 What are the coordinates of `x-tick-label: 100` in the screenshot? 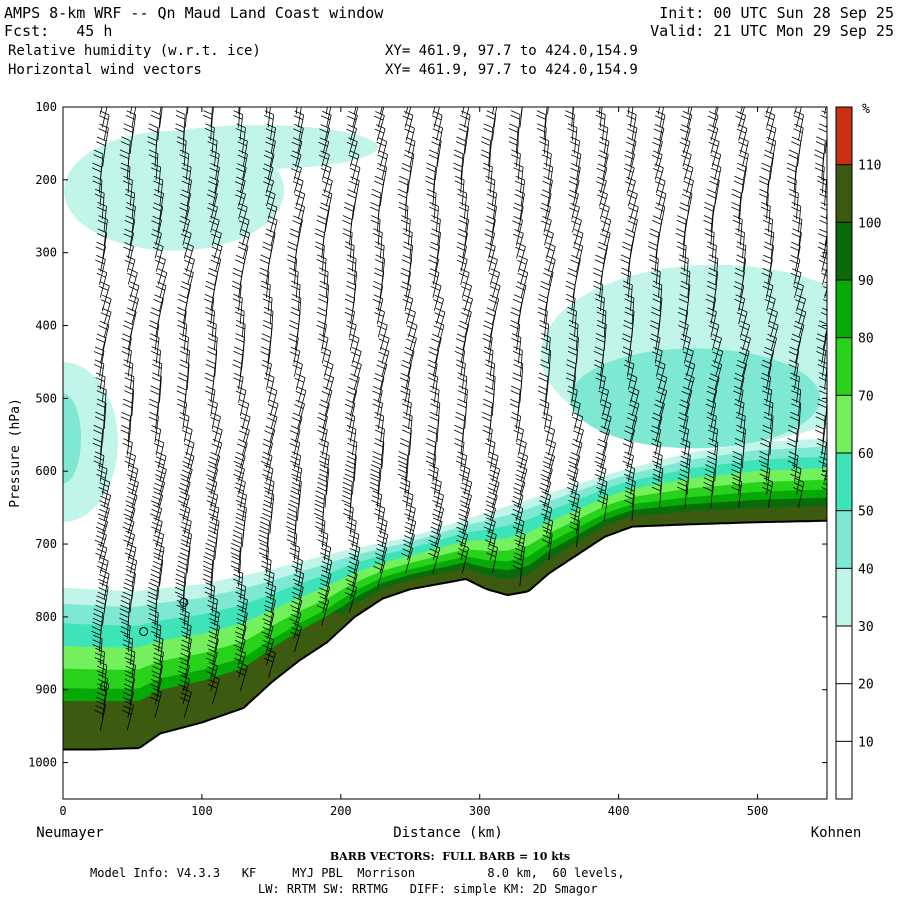 It's located at (202, 811).